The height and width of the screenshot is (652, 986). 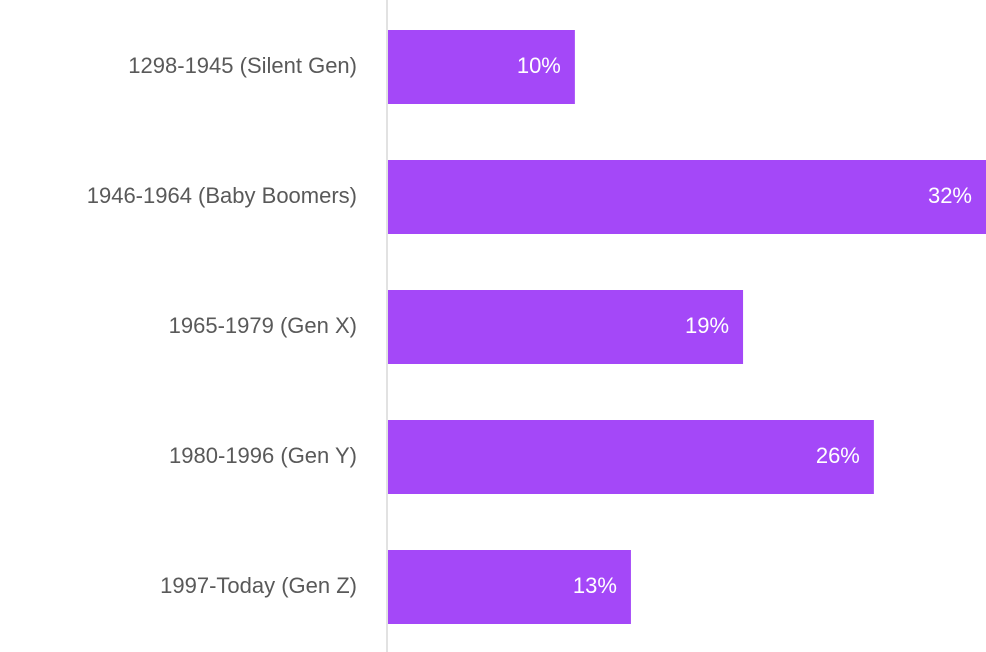 I want to click on y-tick-label: 1965-1979 (Gen X), so click(x=263, y=325).